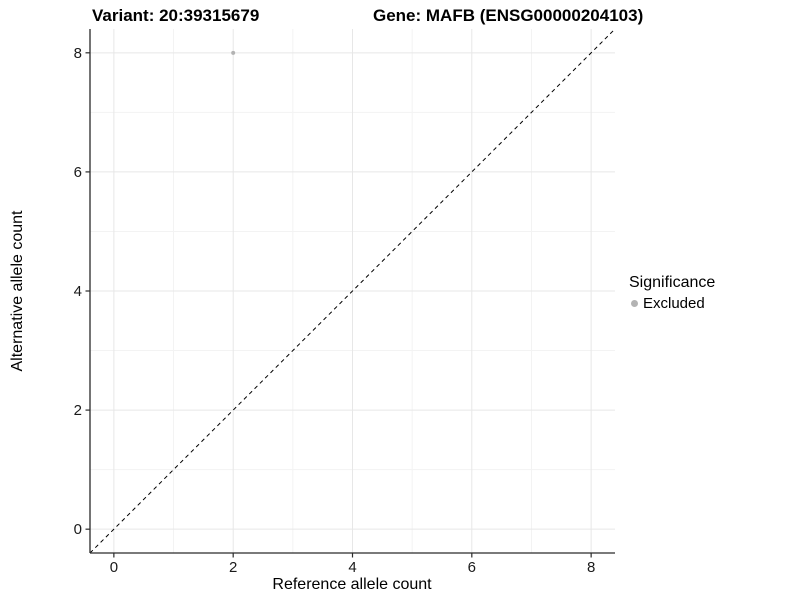 The image size is (800, 600). Describe the element at coordinates (352, 567) in the screenshot. I see `x-tick-label: 4` at that location.